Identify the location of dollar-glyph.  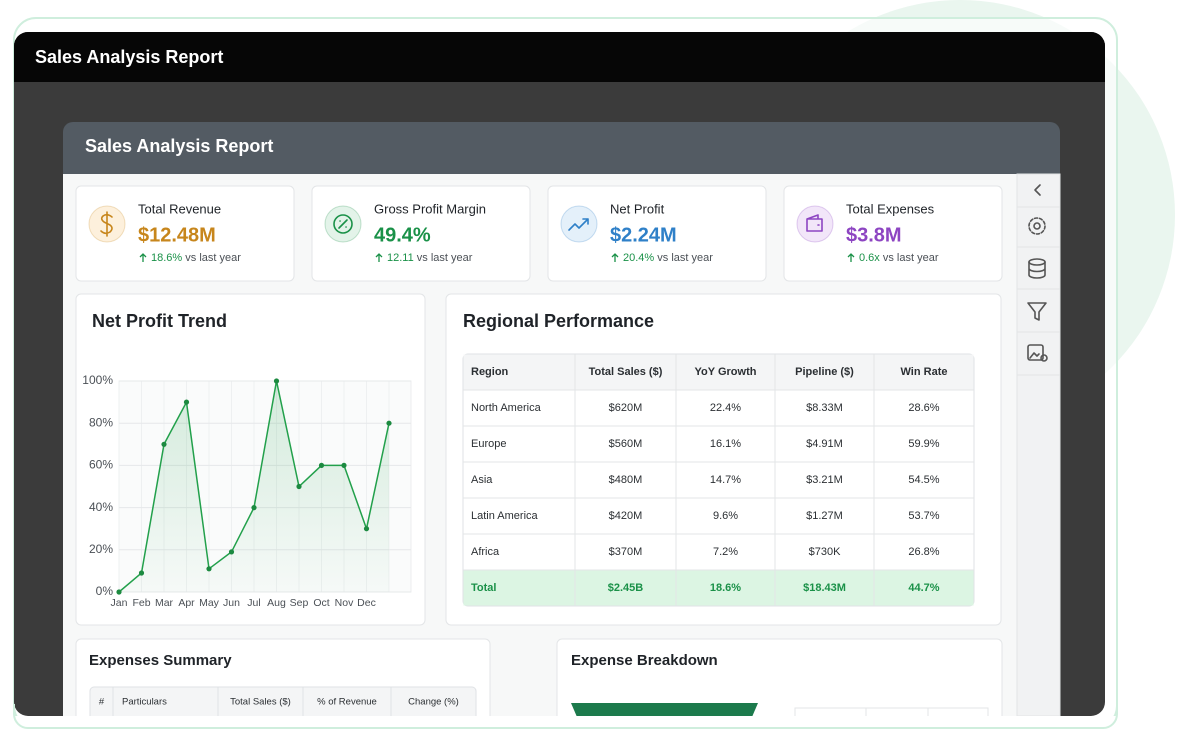
(106, 224).